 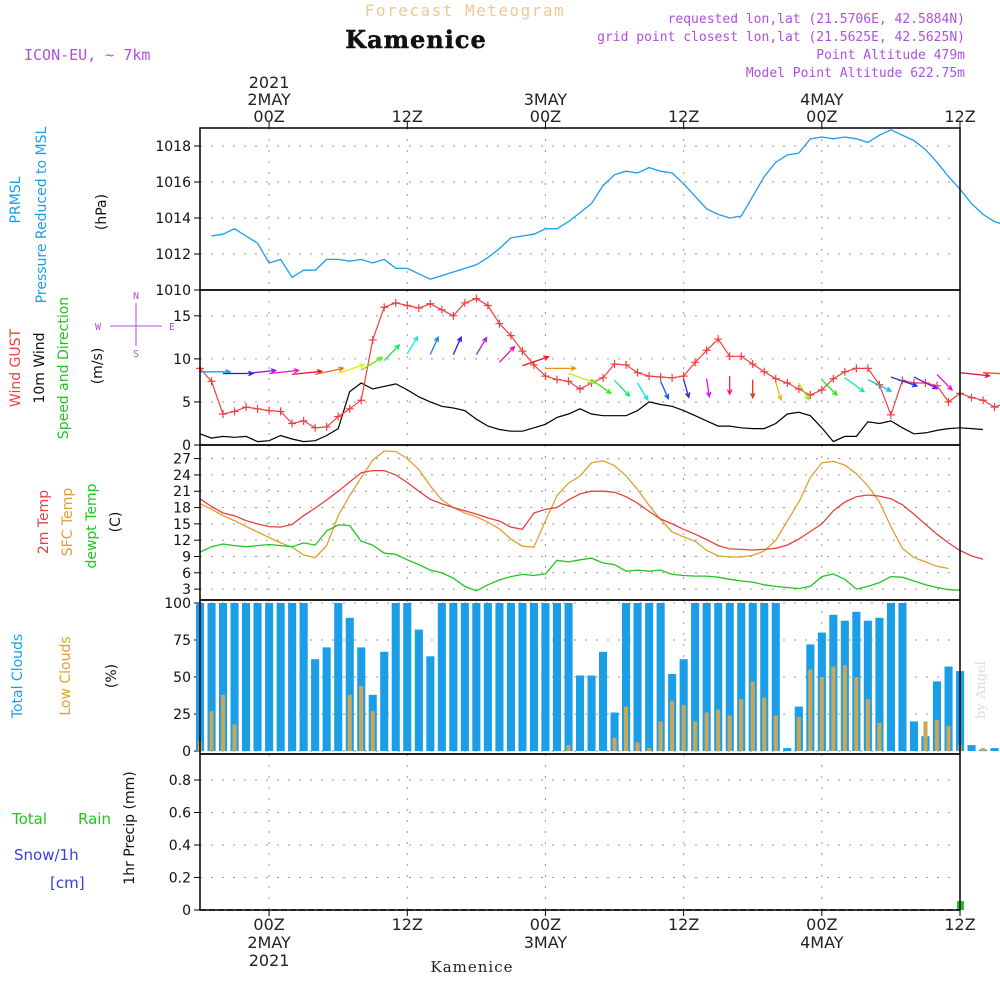 What do you see at coordinates (890, 55) in the screenshot?
I see `point-altitude: Point Altitude 479m` at bounding box center [890, 55].